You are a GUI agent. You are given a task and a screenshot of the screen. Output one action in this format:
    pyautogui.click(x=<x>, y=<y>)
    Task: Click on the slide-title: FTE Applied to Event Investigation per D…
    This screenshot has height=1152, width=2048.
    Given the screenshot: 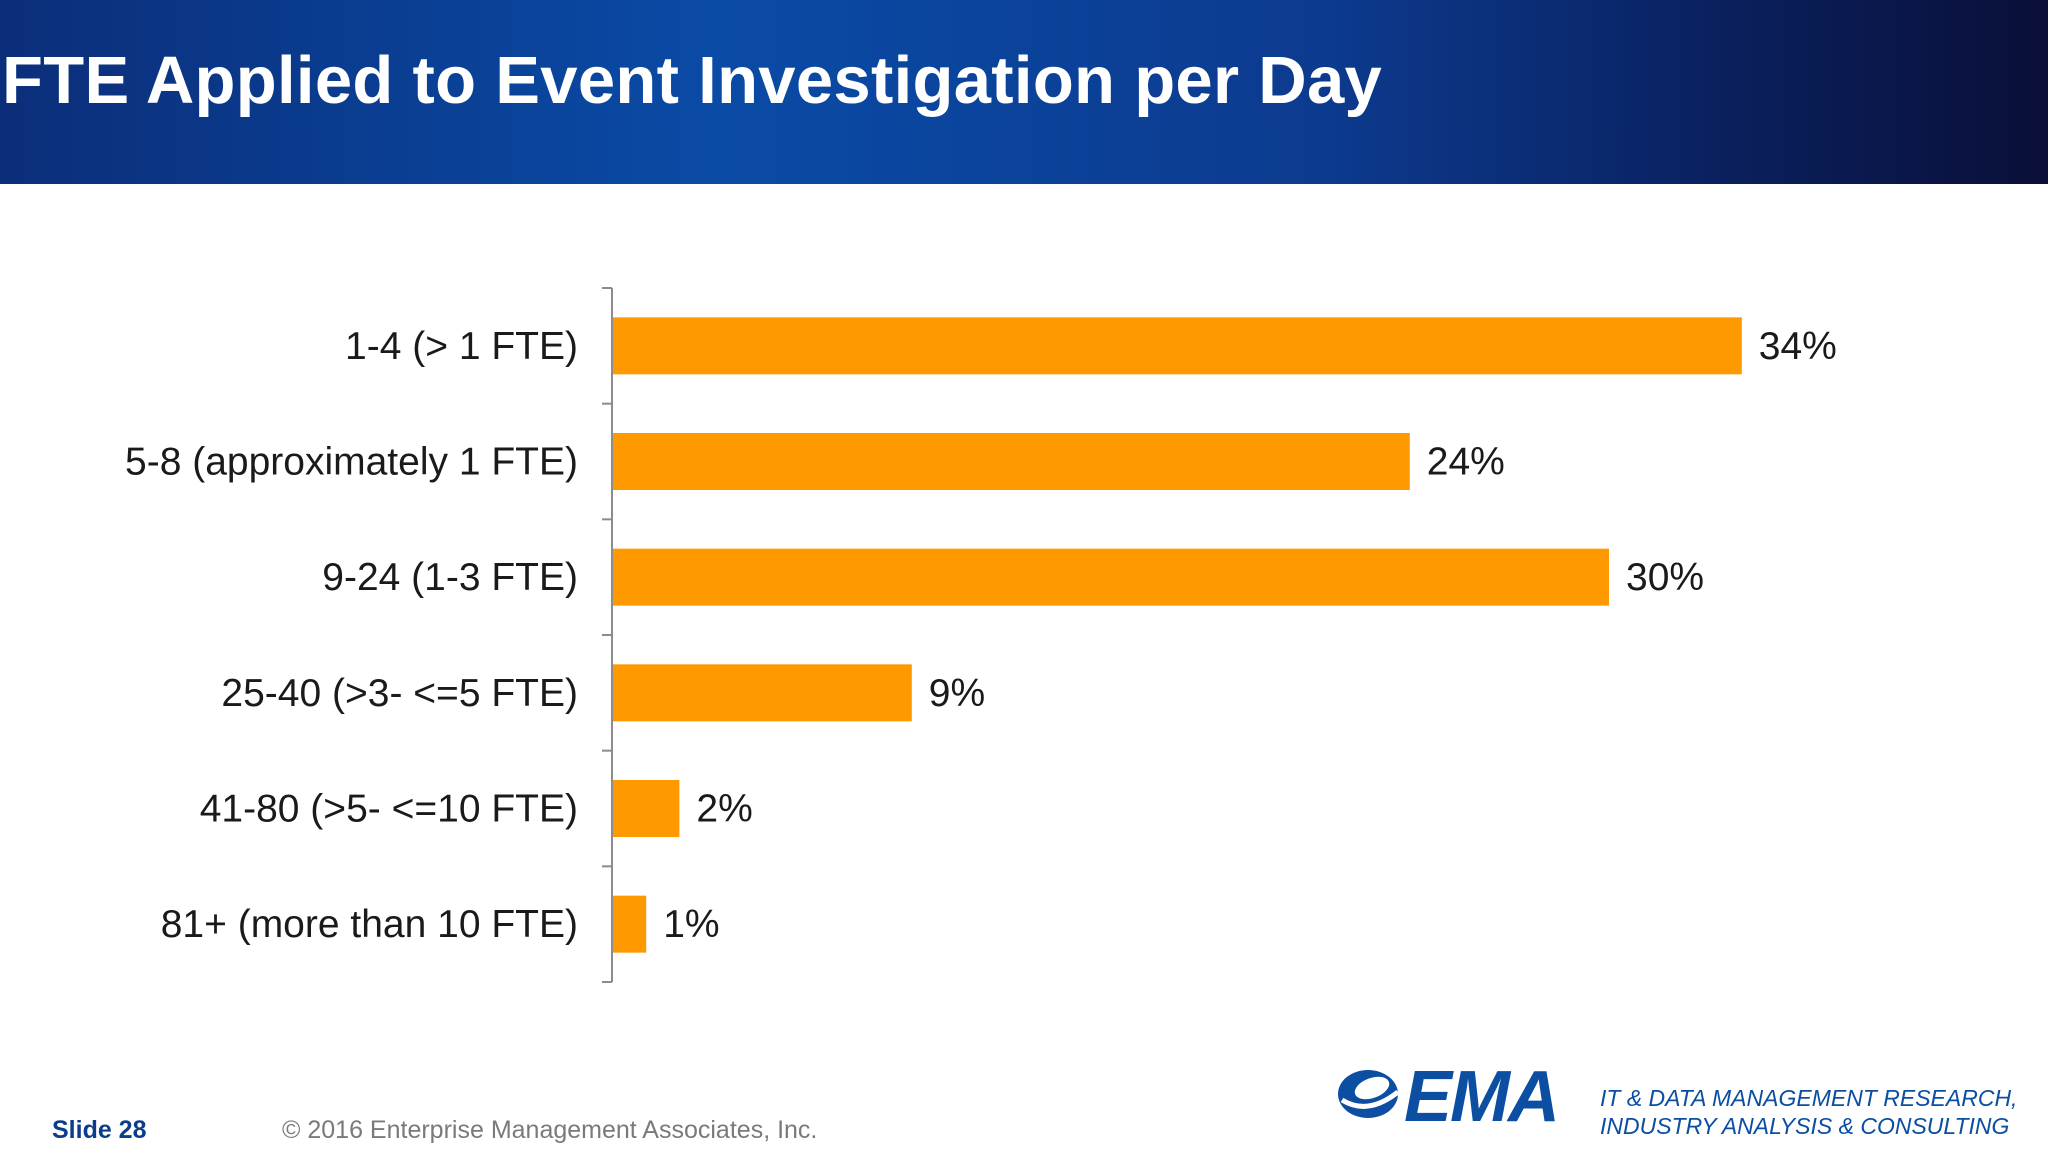 What is the action you would take?
    pyautogui.click(x=692, y=80)
    